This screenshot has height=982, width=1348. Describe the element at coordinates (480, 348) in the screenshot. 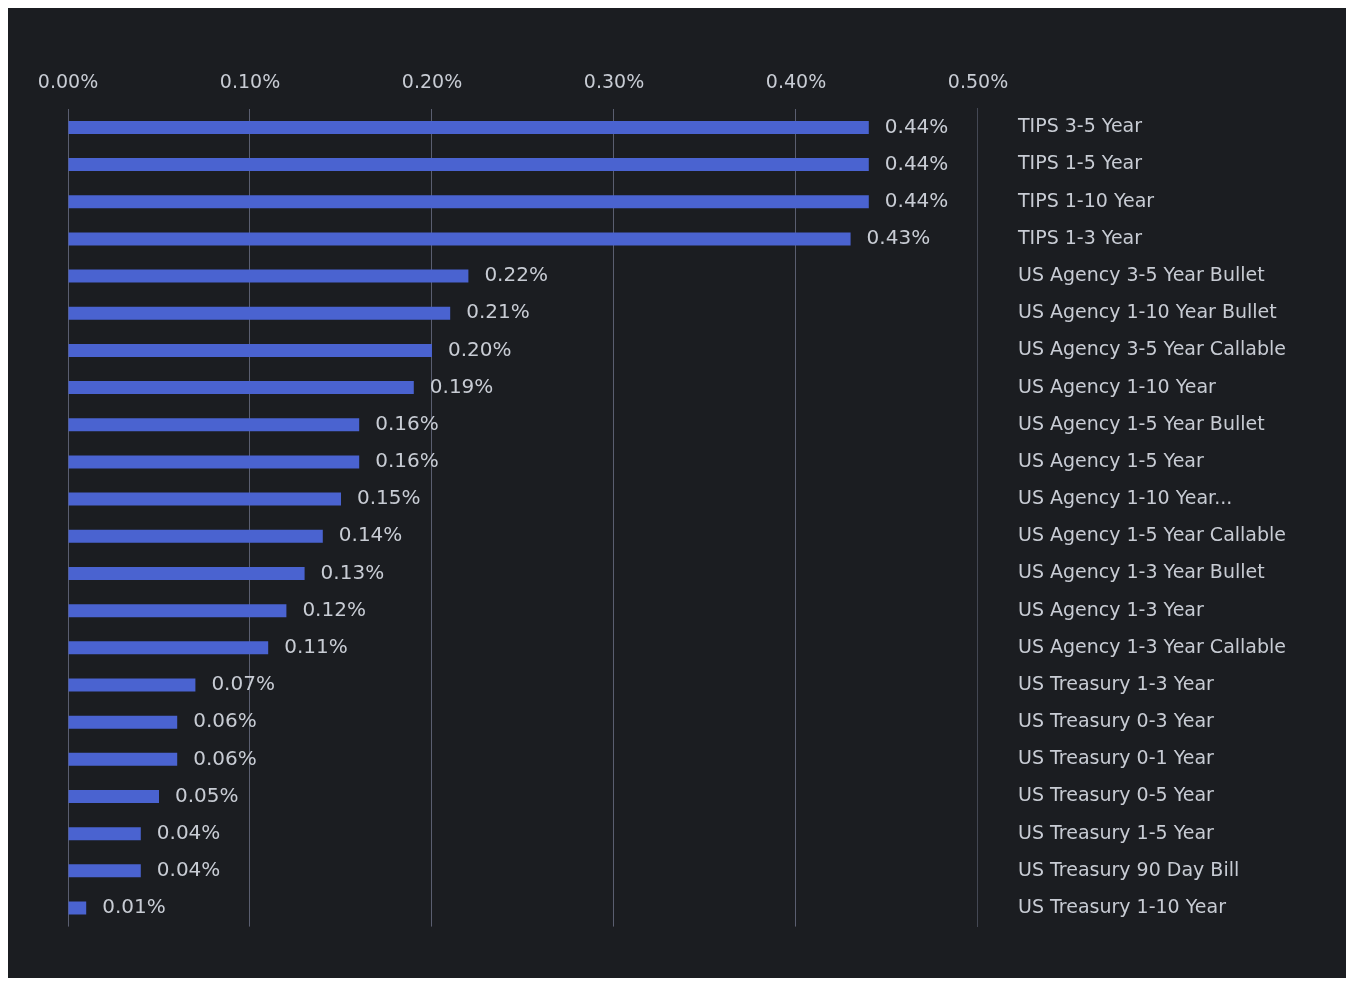

I see `data-label: 0.20%` at that location.